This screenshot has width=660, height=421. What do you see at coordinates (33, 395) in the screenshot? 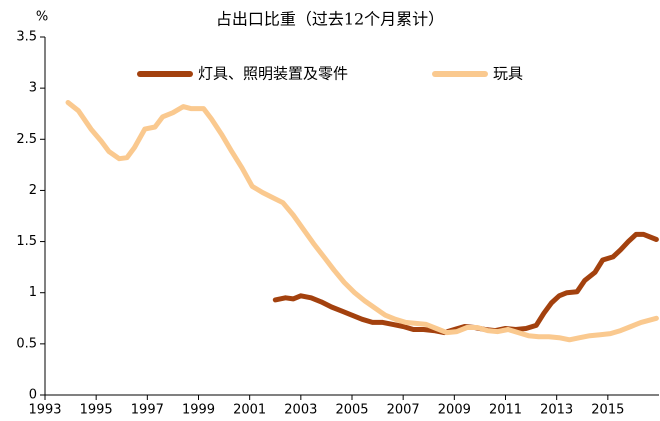
I see `y-tick-label: 0` at bounding box center [33, 395].